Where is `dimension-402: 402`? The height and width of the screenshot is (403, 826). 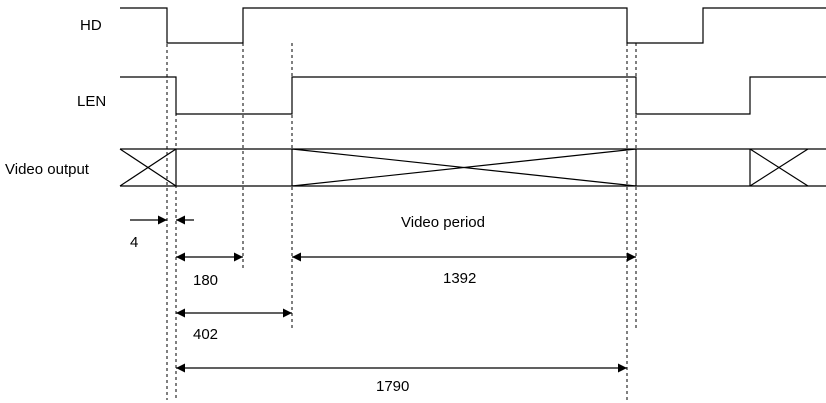 dimension-402: 402 is located at coordinates (234, 325).